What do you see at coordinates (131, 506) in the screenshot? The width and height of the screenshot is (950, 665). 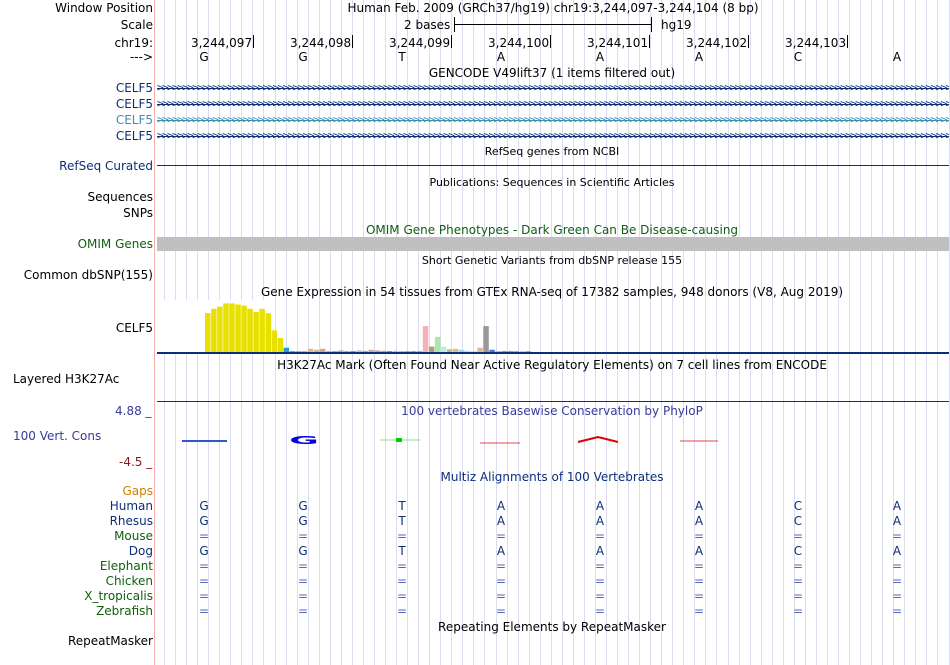 I see `multiz-species-label: Human` at bounding box center [131, 506].